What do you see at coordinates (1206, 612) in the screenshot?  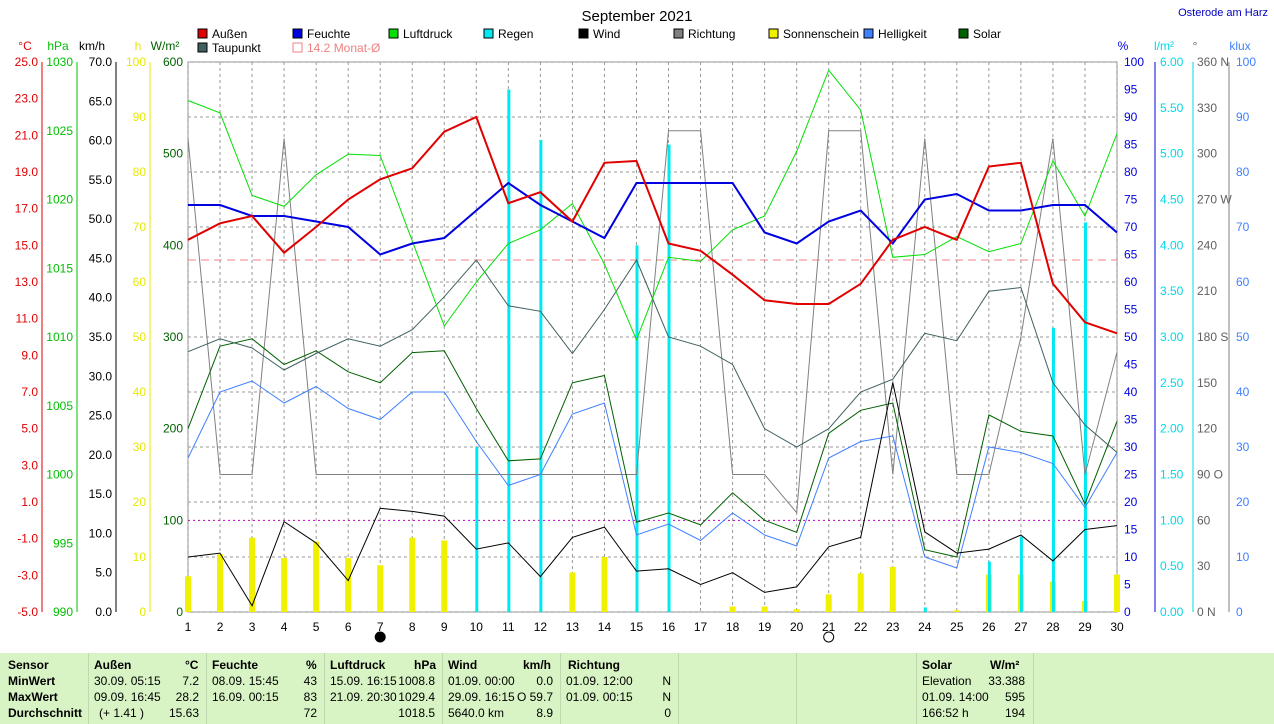 I see `direction-tick-label: 0 N` at bounding box center [1206, 612].